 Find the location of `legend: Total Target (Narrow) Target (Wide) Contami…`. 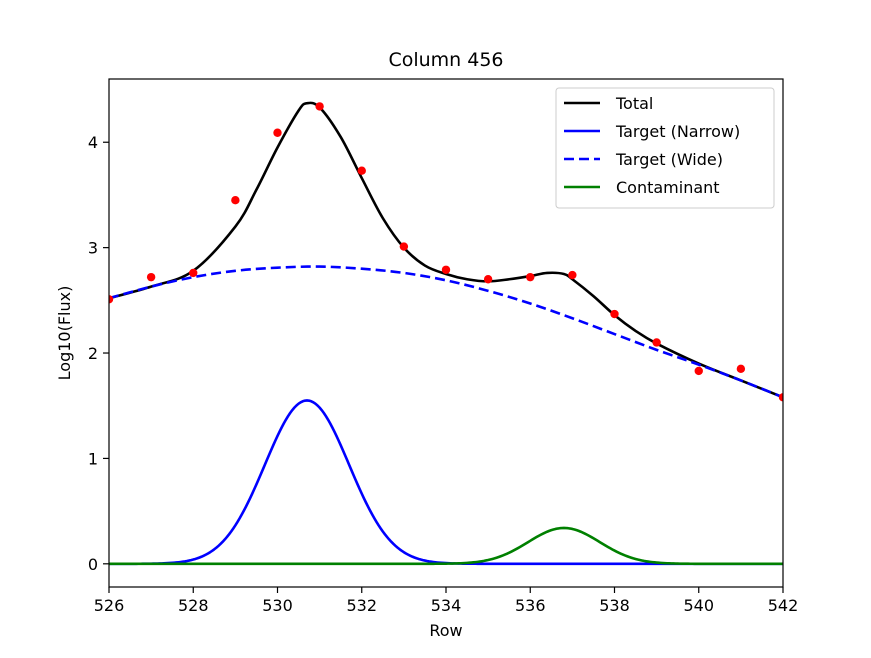

legend: Total Target (Narrow) Target (Wide) Contami… is located at coordinates (665, 148).